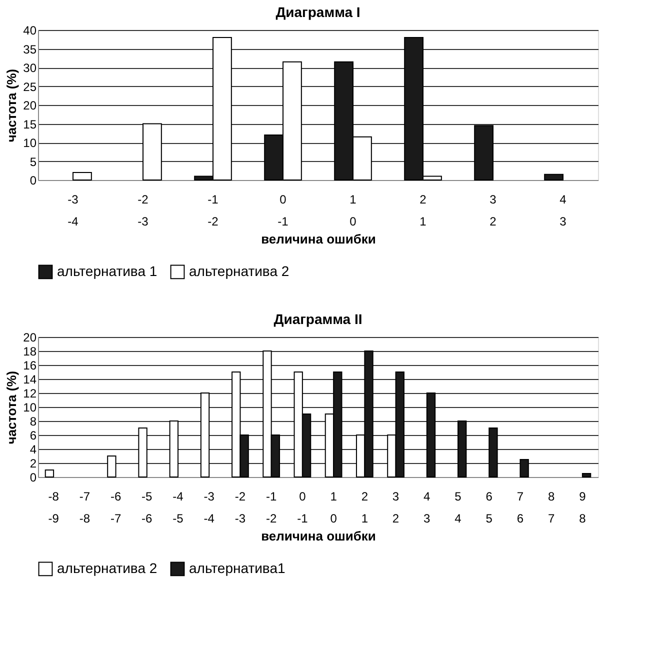  I want to click on chart-title: Диаграмма I, so click(318, 12).